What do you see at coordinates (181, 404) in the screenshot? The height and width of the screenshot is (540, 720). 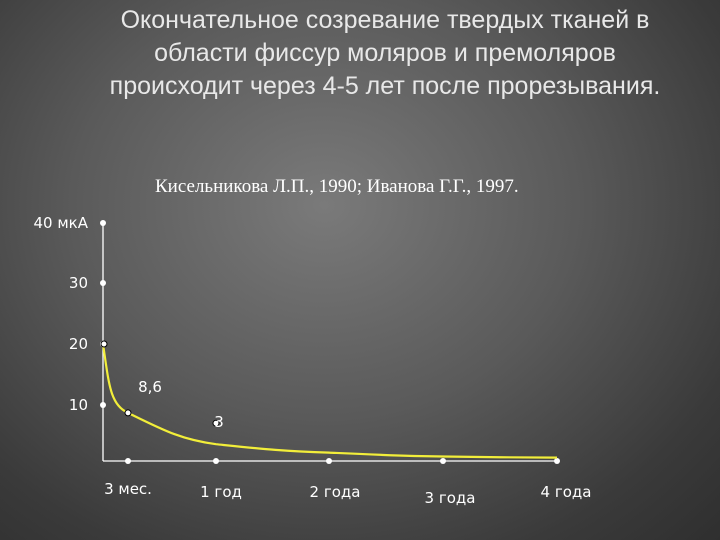 I see `chart-labels: 8,63` at bounding box center [181, 404].